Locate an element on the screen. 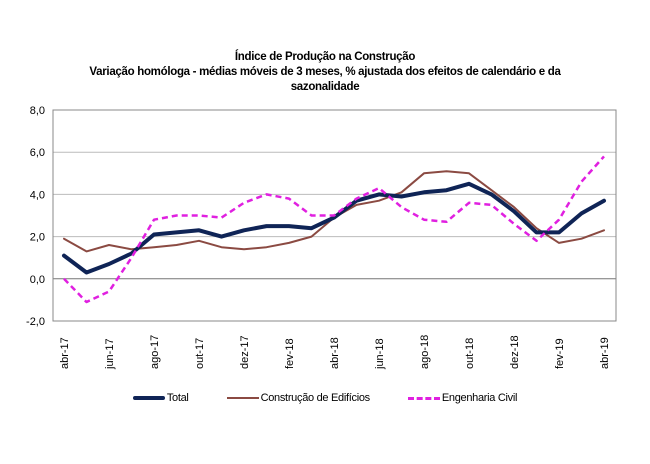 This screenshot has width=650, height=464. x-tick-label: abr-18 is located at coordinates (335, 353).